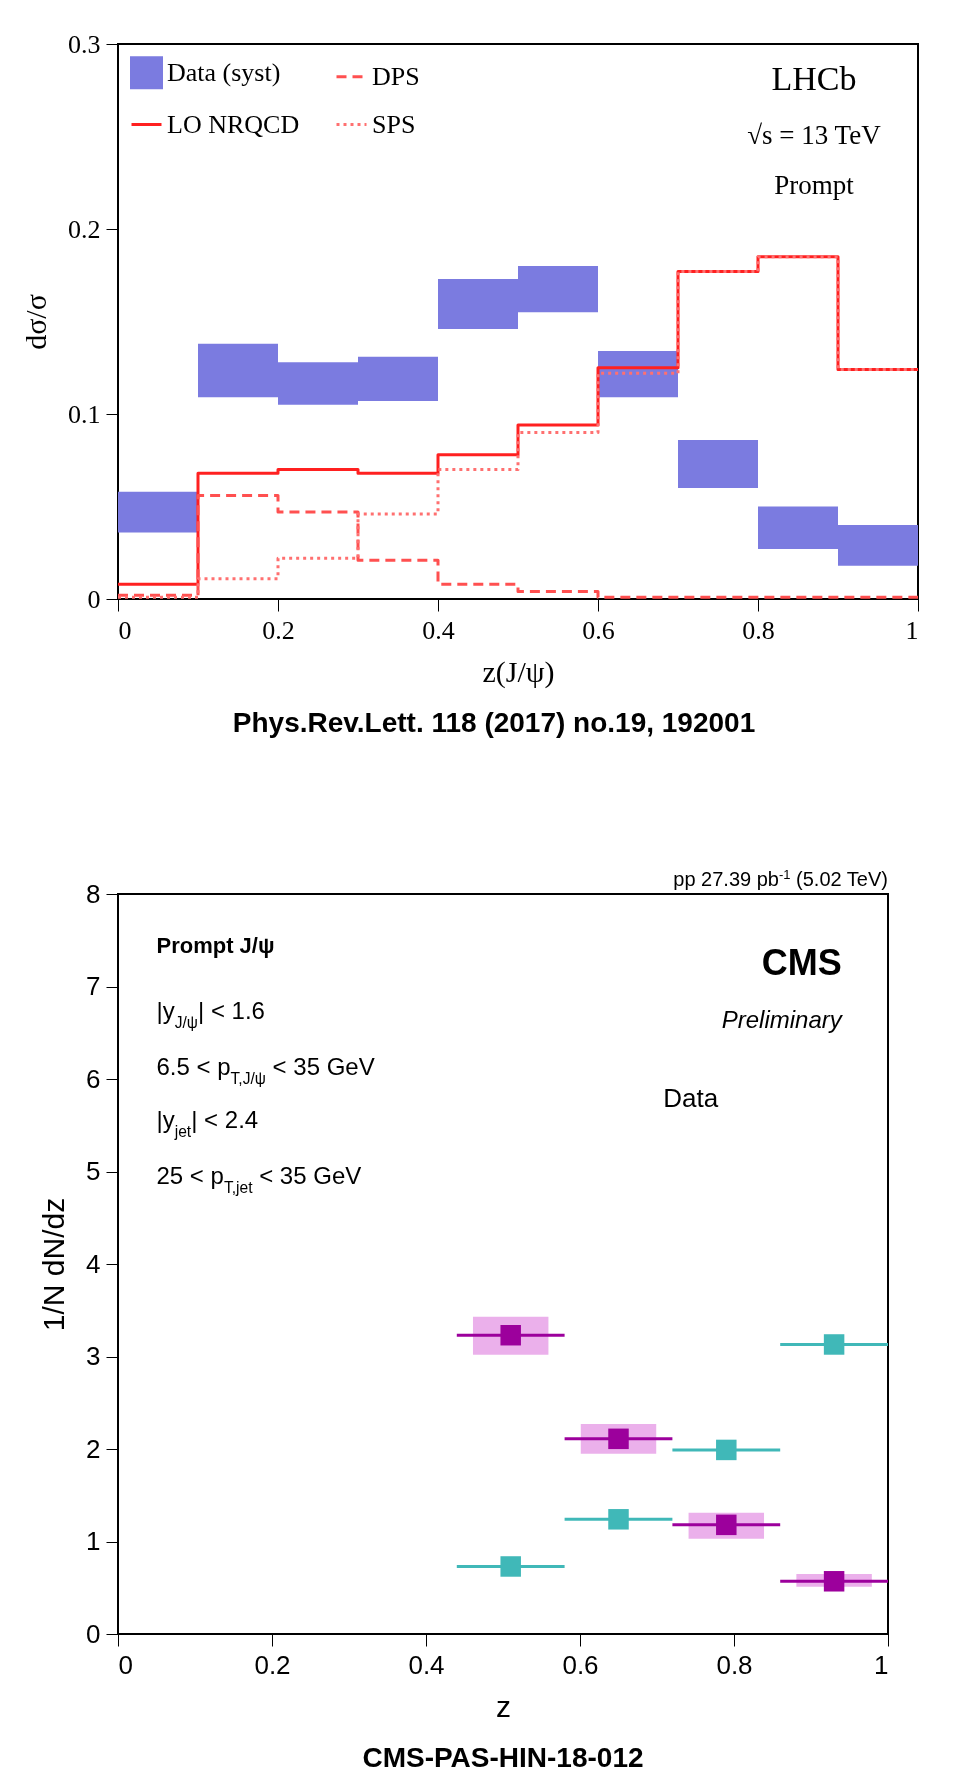 The height and width of the screenshot is (1773, 963). What do you see at coordinates (814, 79) in the screenshot?
I see `annotation: LHCb` at bounding box center [814, 79].